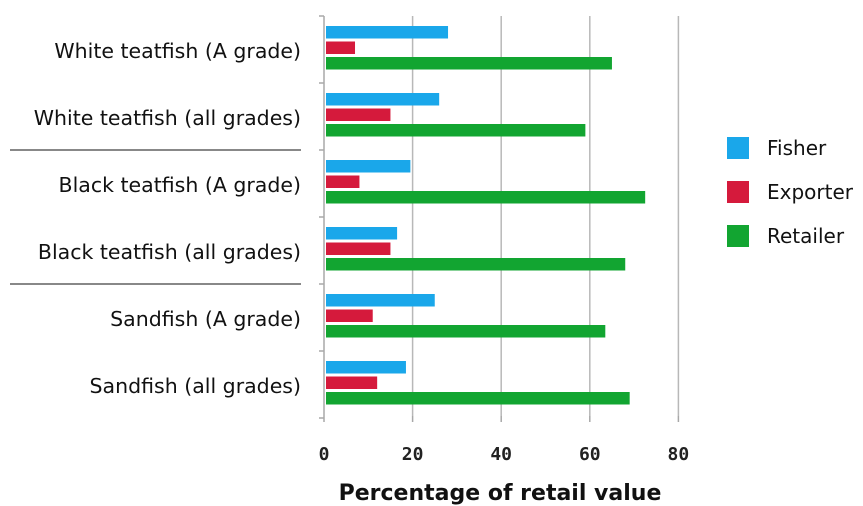  What do you see at coordinates (806, 236) in the screenshot?
I see `legend-label-retailer: Retailer` at bounding box center [806, 236].